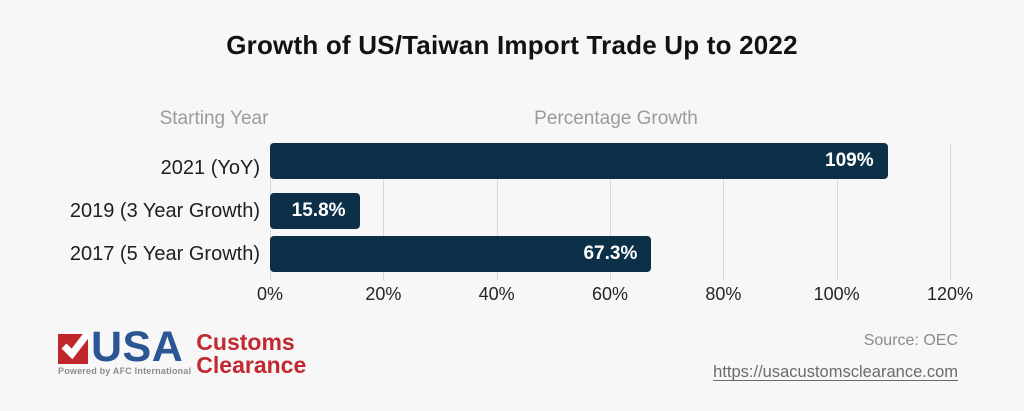 This screenshot has height=411, width=1024. What do you see at coordinates (849, 160) in the screenshot?
I see `bar-value-label: 109%` at bounding box center [849, 160].